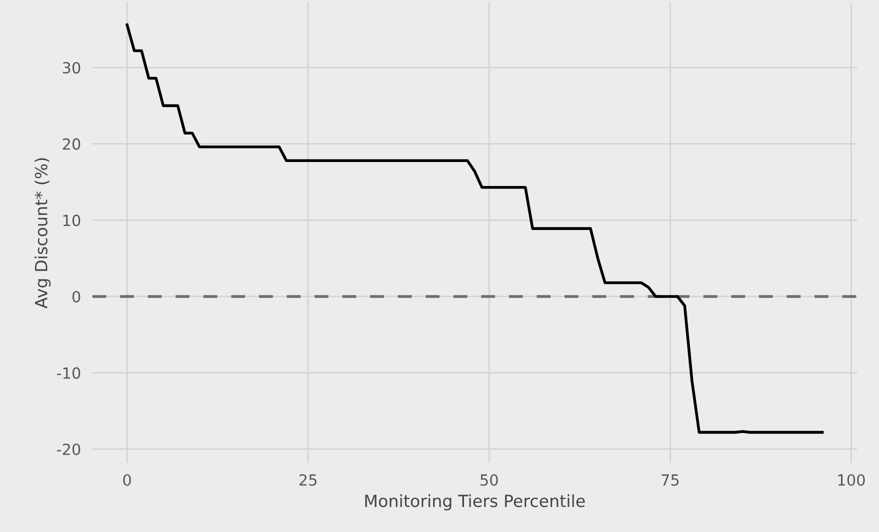  I want to click on x-tick-label: 50, so click(489, 480).